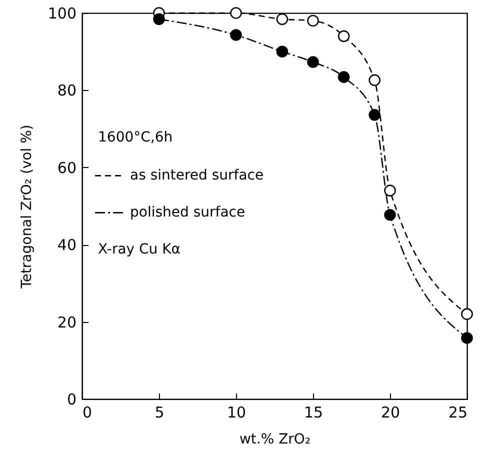  Describe the element at coordinates (66, 91) in the screenshot. I see `y-tick-label: 80` at that location.